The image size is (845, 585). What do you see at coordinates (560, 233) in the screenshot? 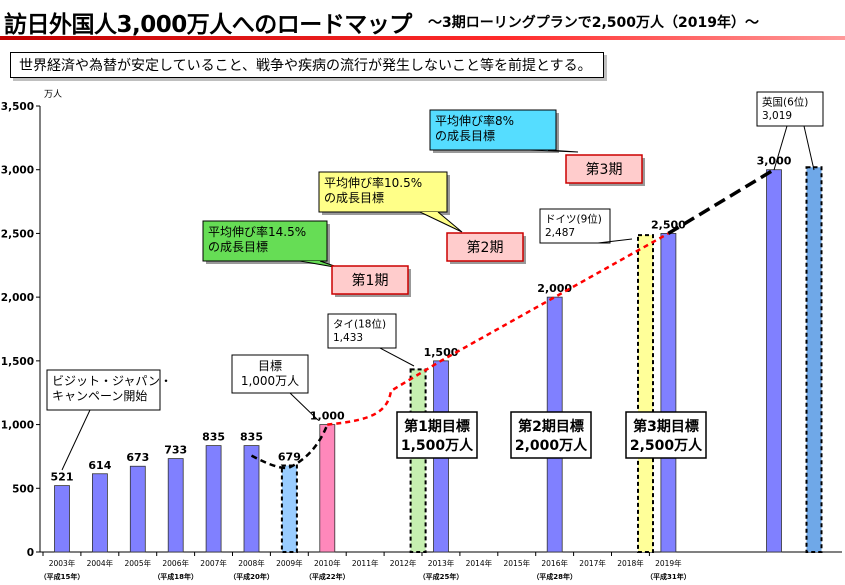
I see `callout-text: 2,487` at bounding box center [560, 233].